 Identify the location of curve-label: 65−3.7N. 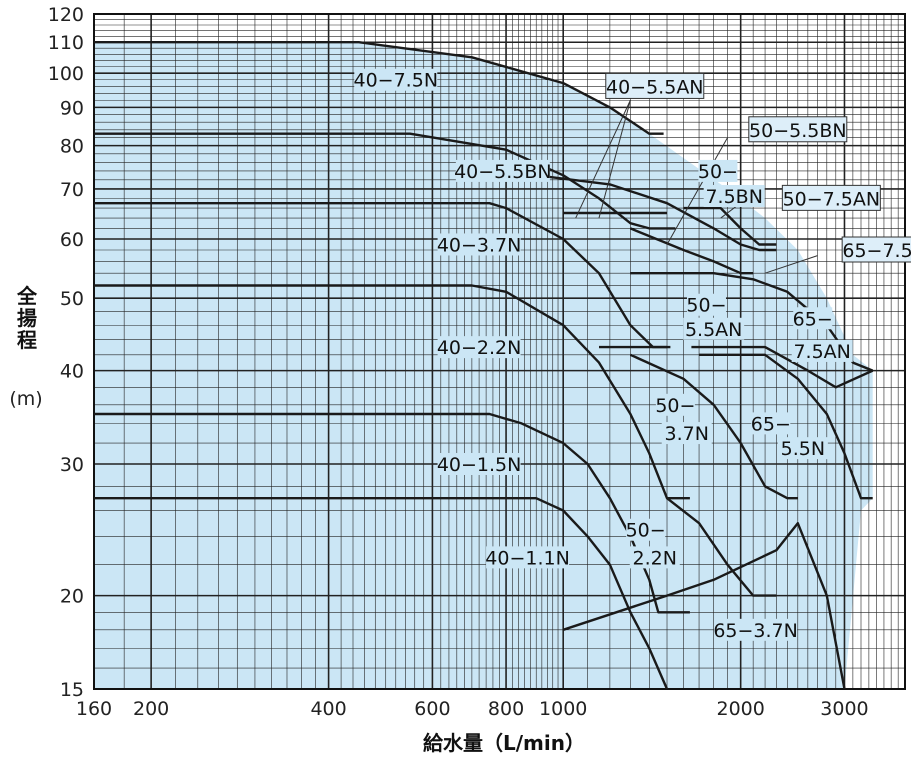
(755, 631).